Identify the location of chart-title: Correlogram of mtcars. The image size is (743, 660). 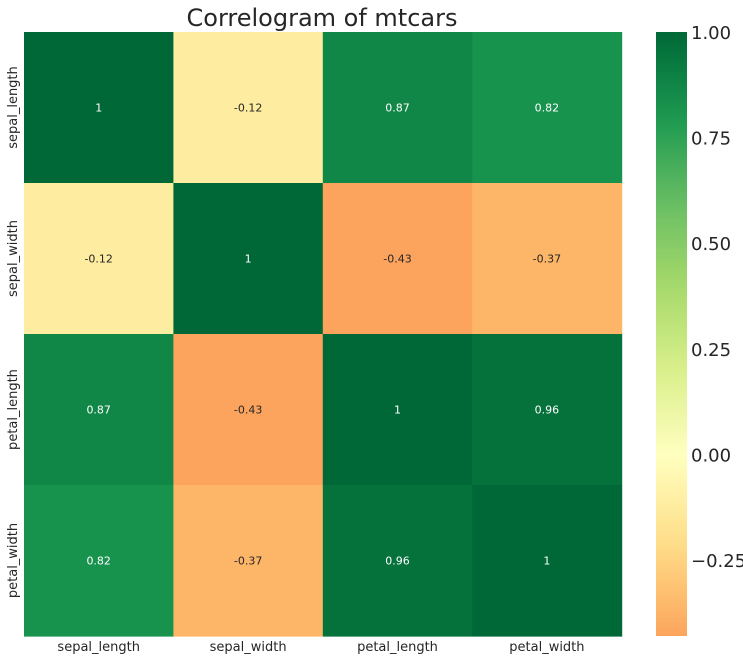
(322, 18).